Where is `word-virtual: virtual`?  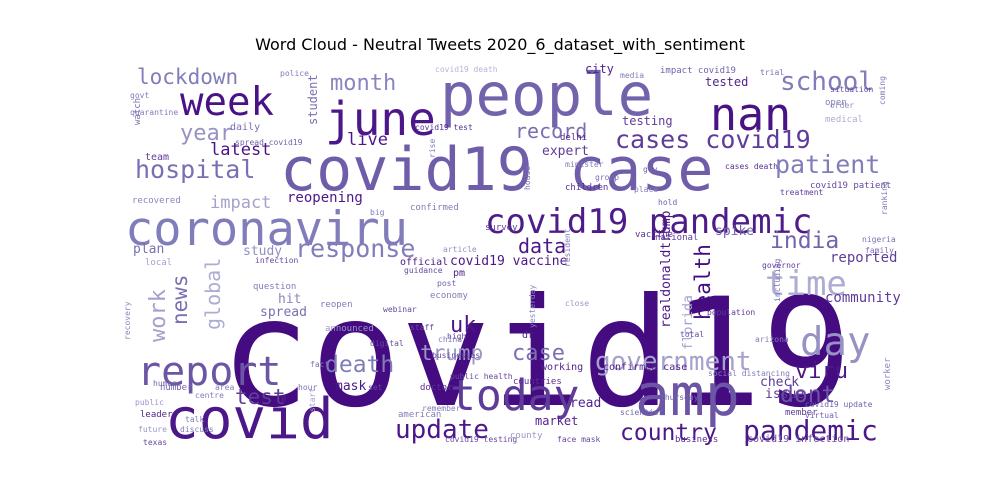
word-virtual: virtual is located at coordinates (822, 415).